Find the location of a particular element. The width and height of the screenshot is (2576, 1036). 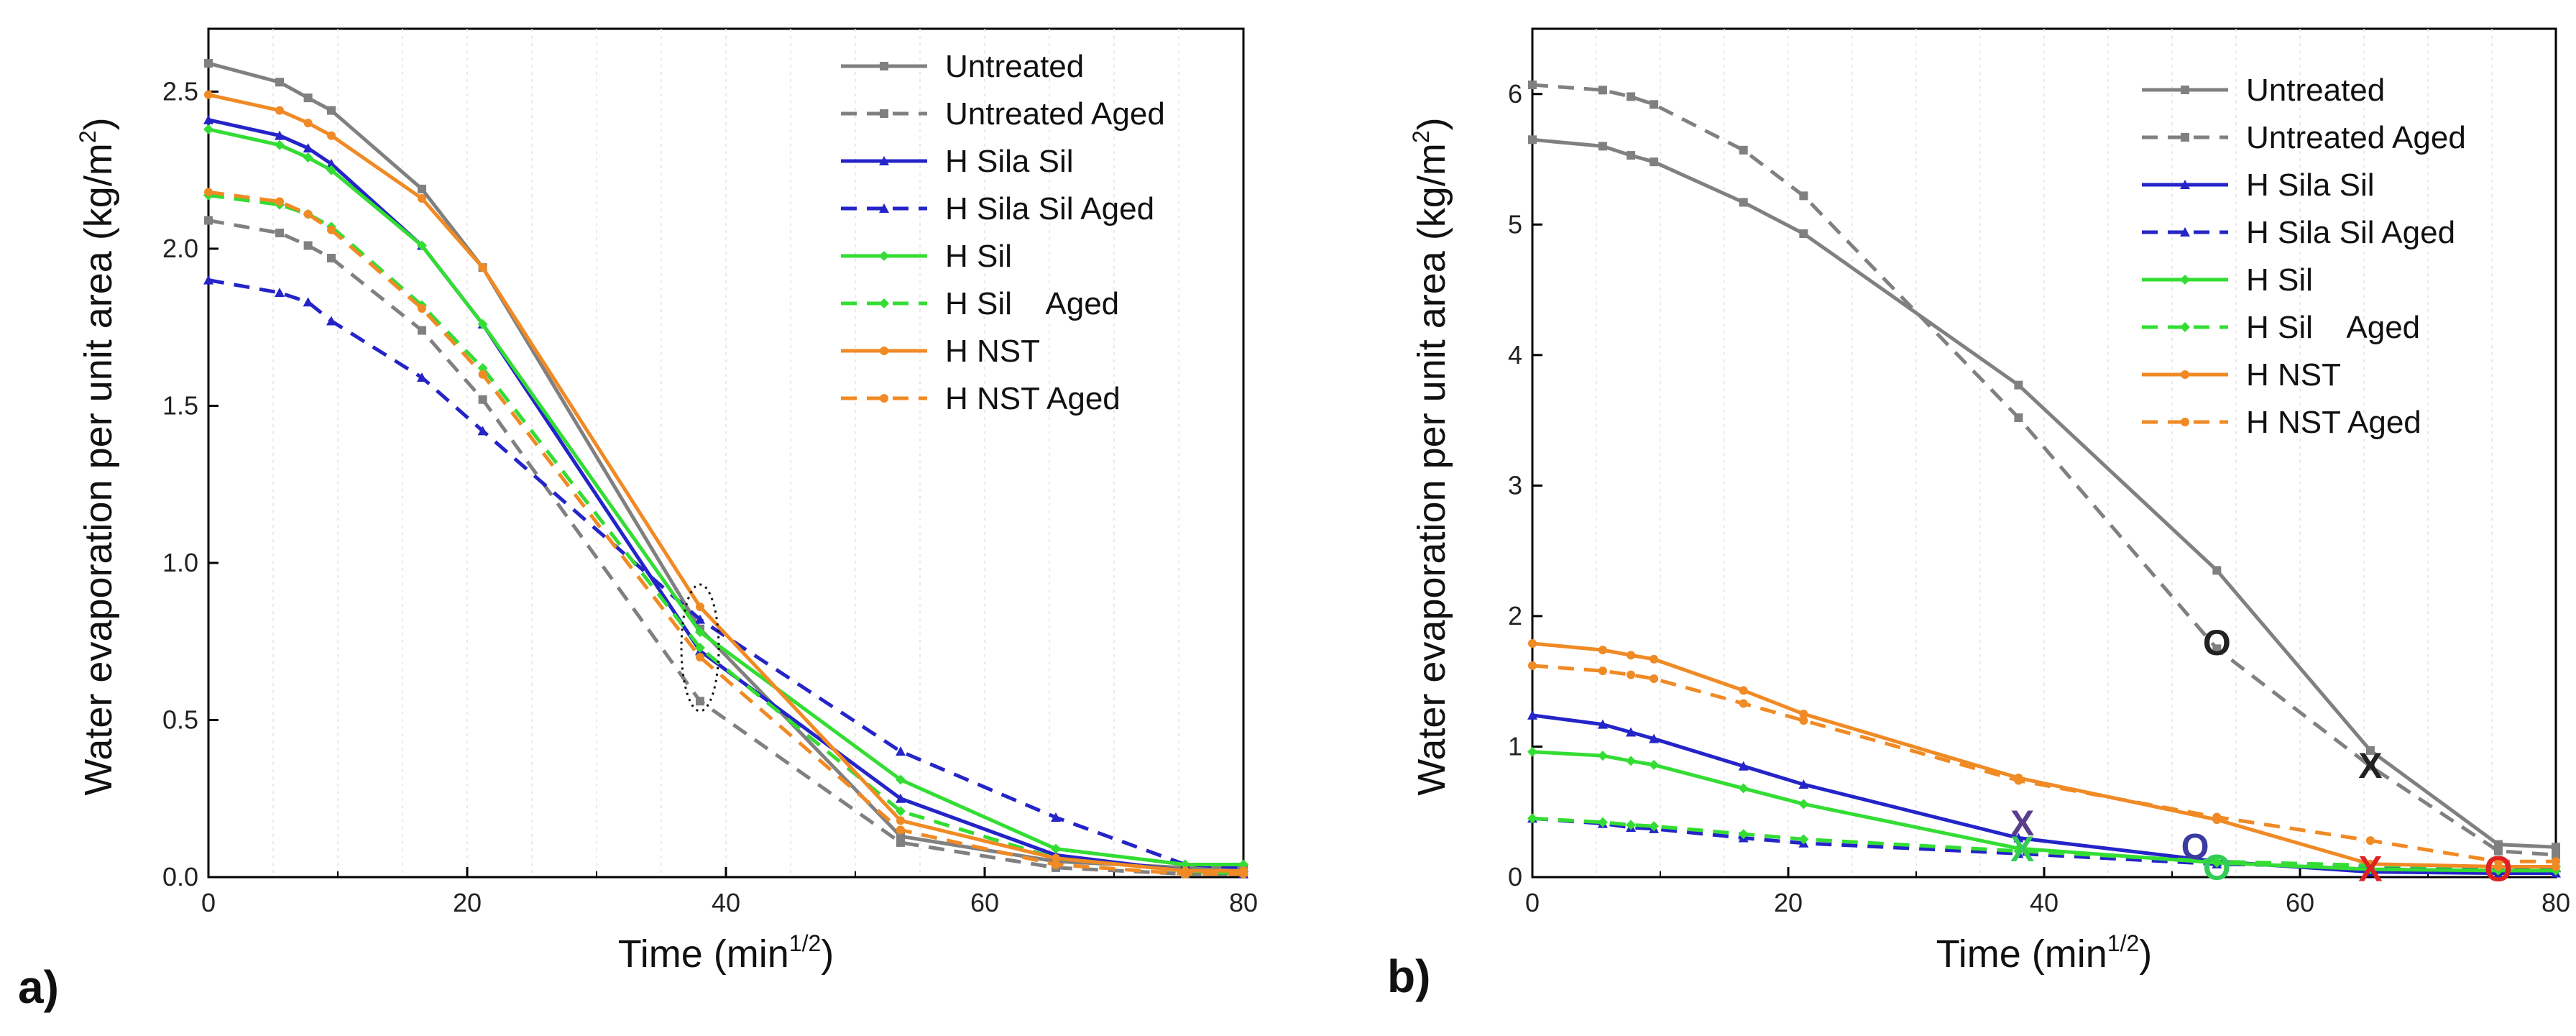

y-tick-label: 1.5 is located at coordinates (180, 405).